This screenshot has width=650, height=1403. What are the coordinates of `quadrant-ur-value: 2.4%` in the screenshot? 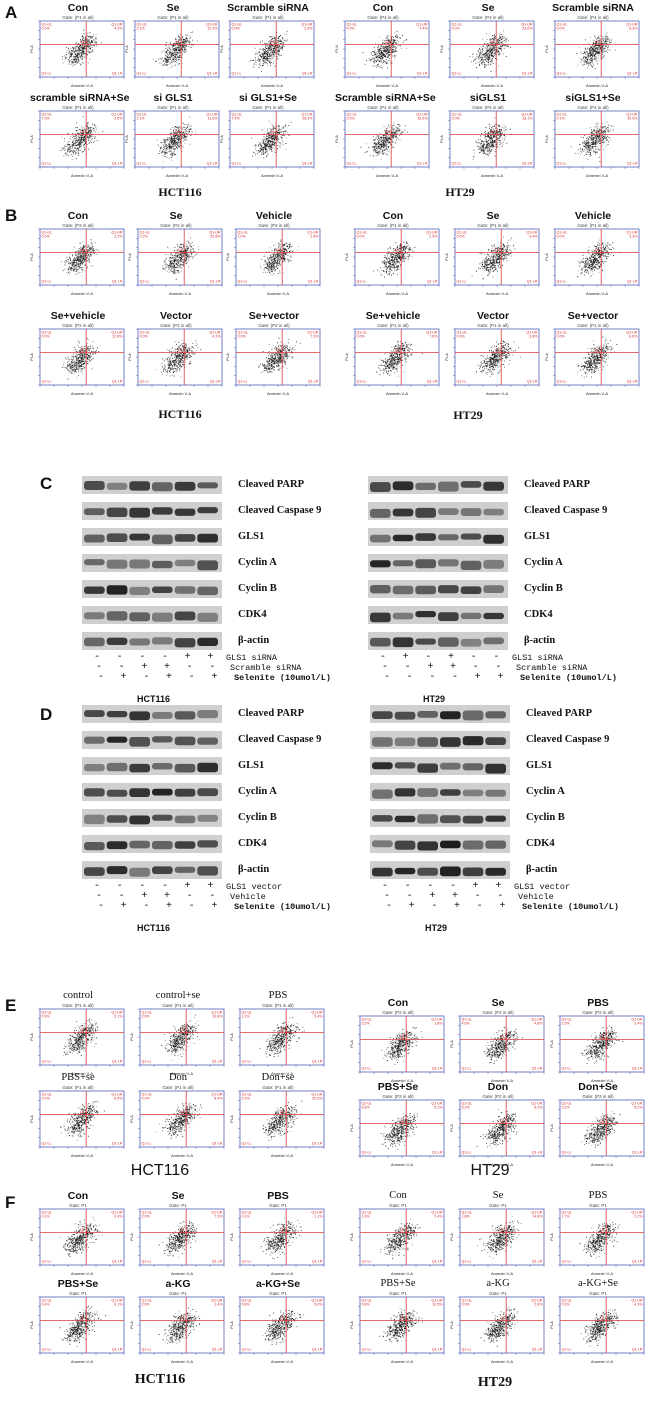 It's located at (438, 1217).